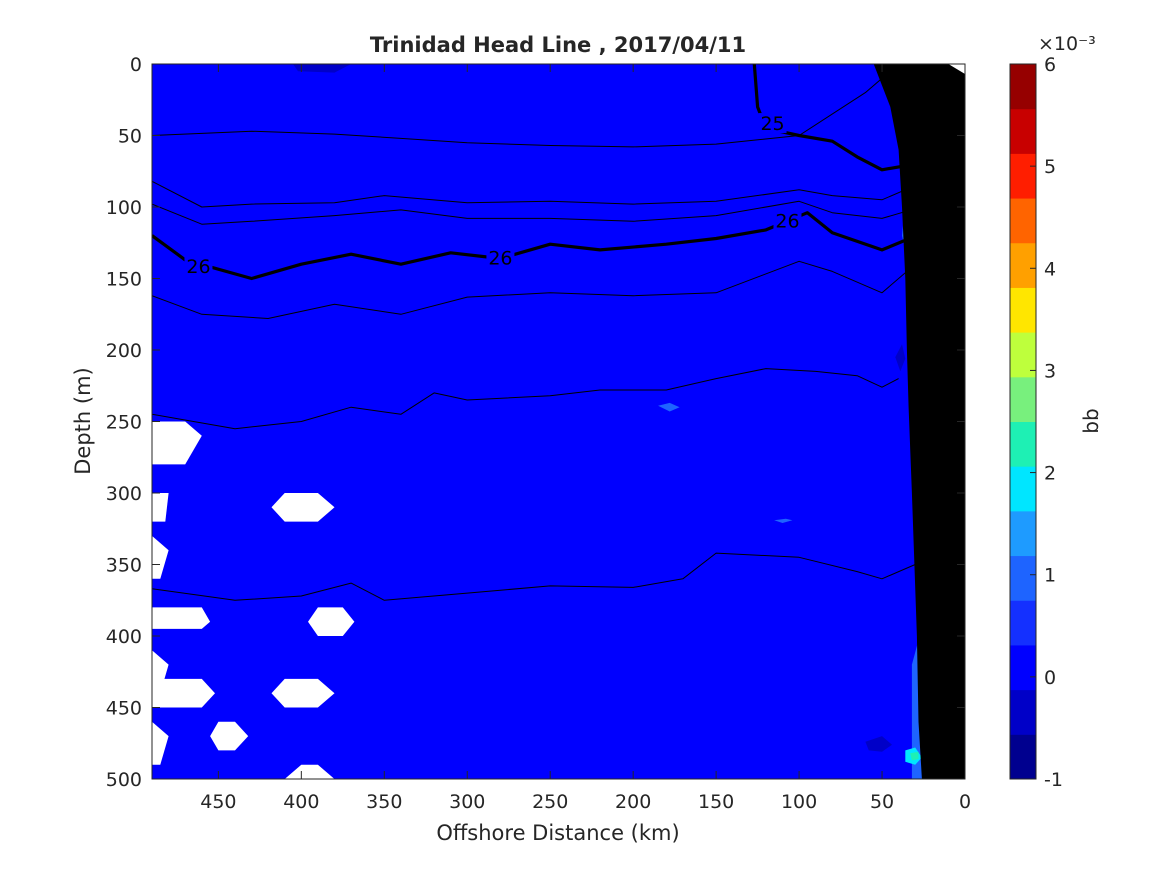 Image resolution: width=1167 pixels, height=879 pixels. What do you see at coordinates (130, 137) in the screenshot?
I see `y-tick-label: 50` at bounding box center [130, 137].